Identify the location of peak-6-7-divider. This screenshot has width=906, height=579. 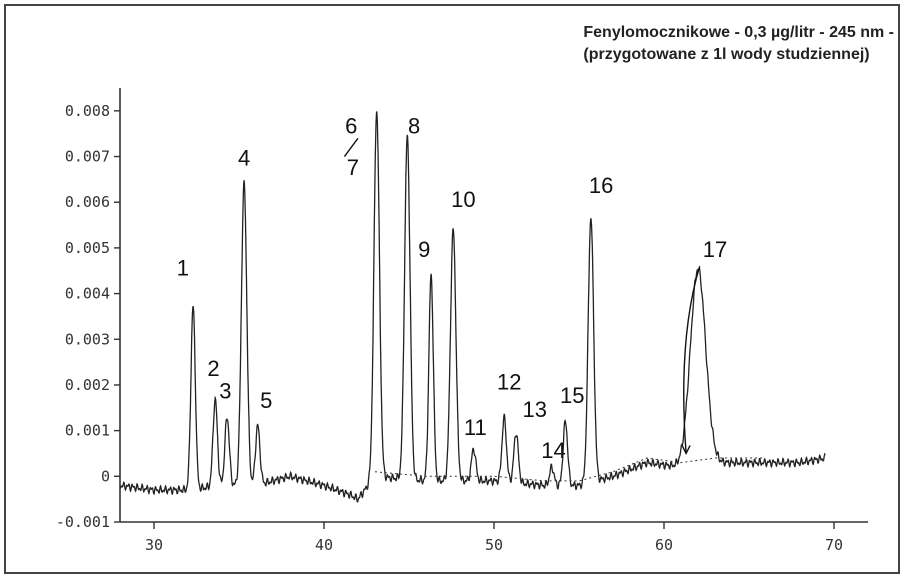
(351, 147).